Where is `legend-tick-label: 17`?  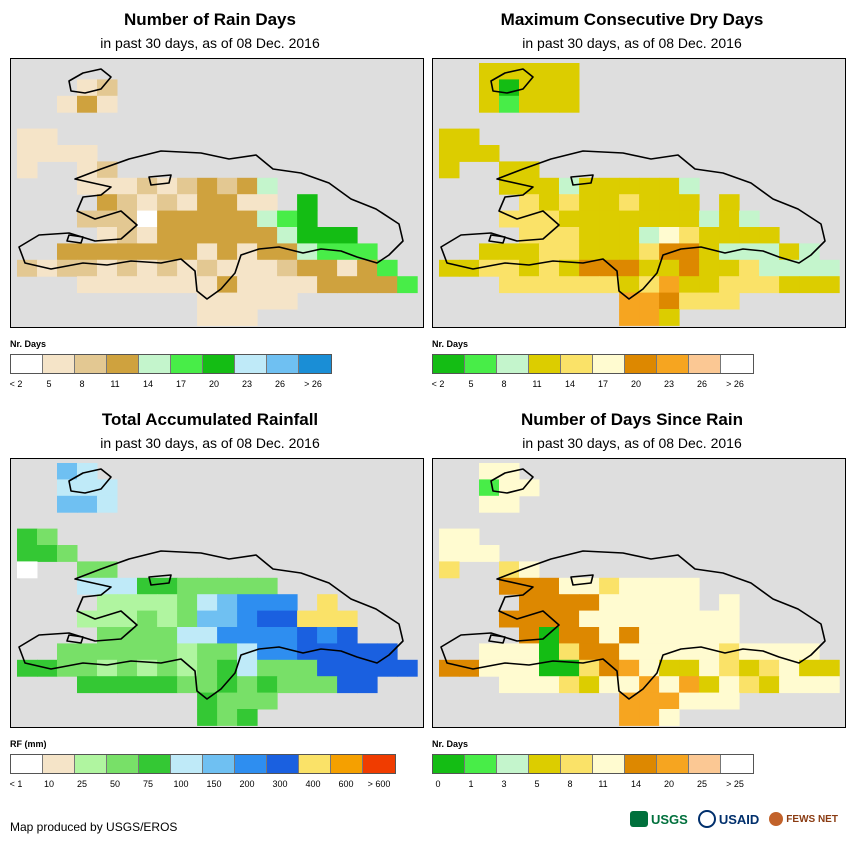
legend-tick-label: 17 is located at coordinates (181, 384).